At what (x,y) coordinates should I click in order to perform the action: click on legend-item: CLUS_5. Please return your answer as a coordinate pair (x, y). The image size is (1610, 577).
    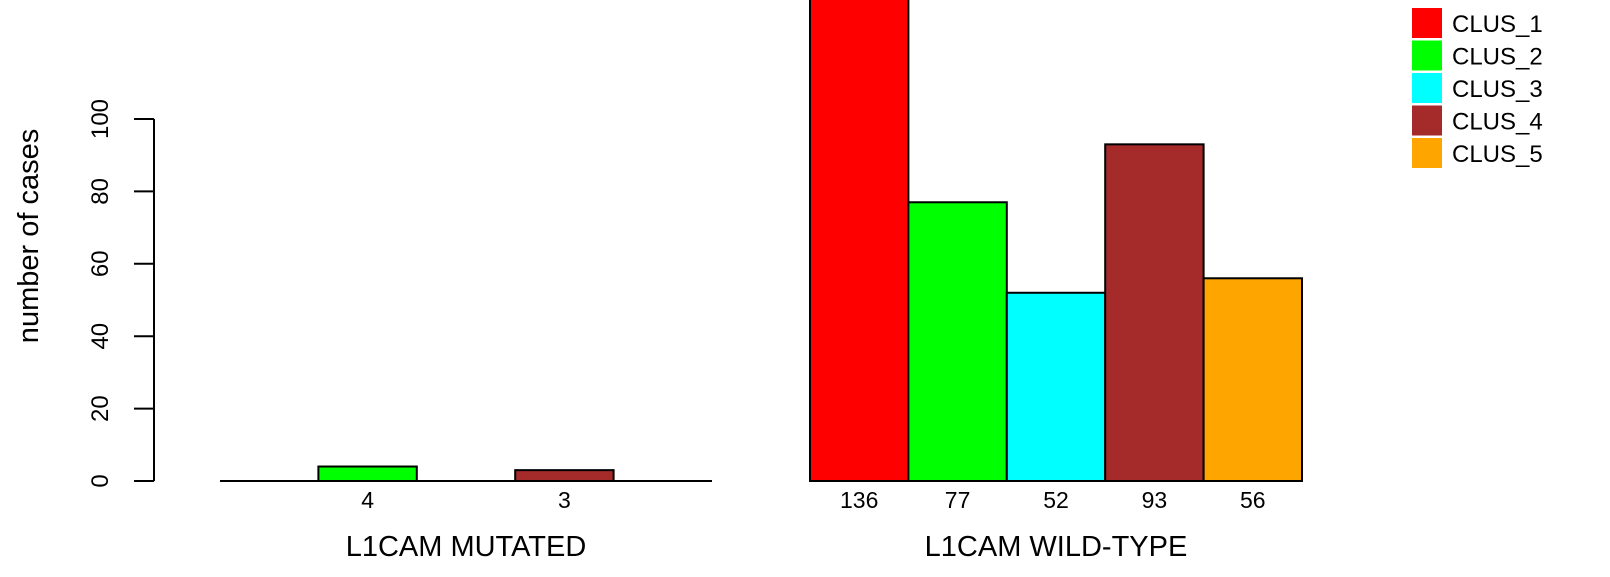
    Looking at the image, I should click on (1477, 153).